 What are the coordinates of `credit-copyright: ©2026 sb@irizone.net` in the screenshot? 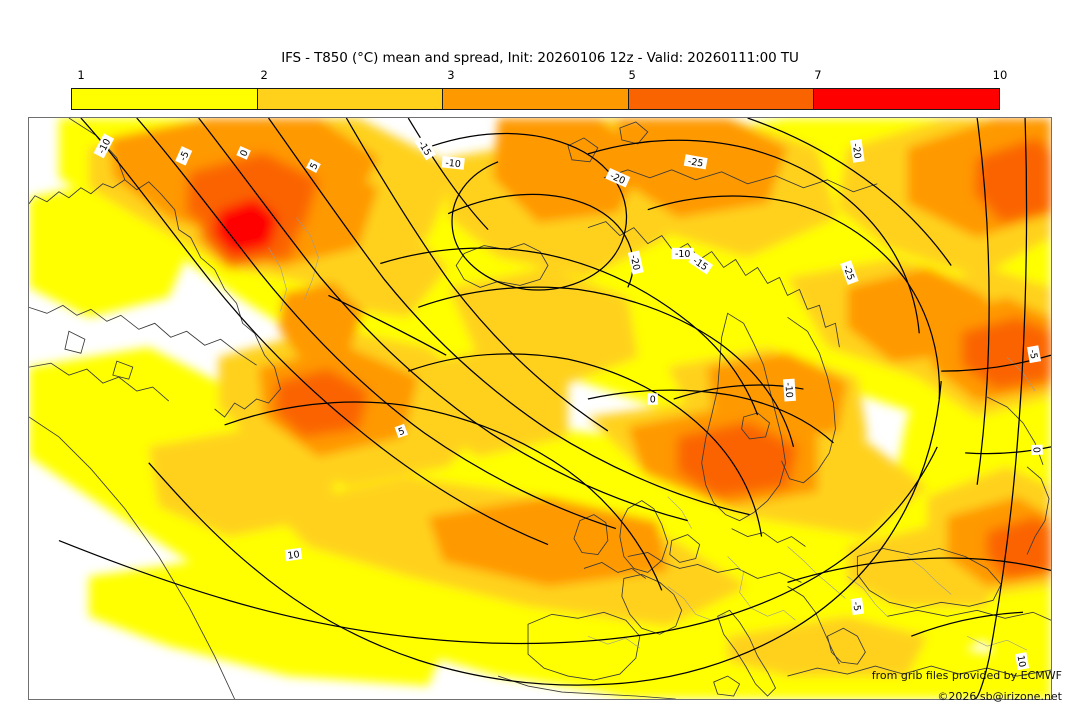 It's located at (999, 696).